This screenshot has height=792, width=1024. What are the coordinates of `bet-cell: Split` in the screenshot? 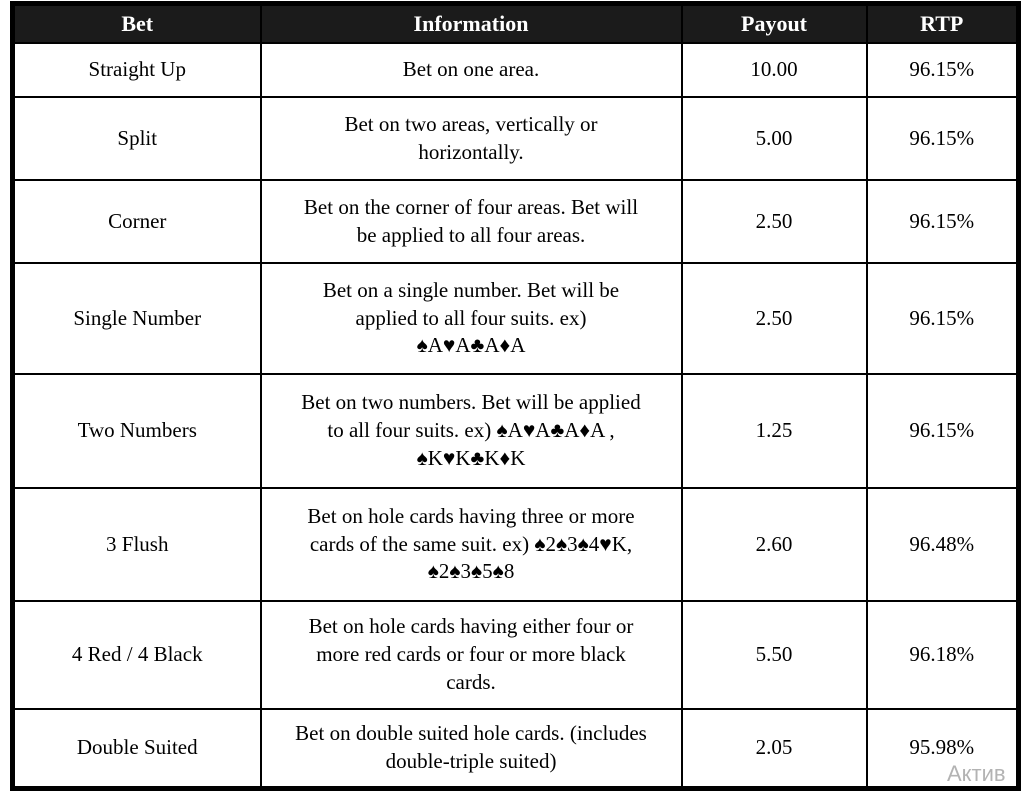 It's located at (136, 138).